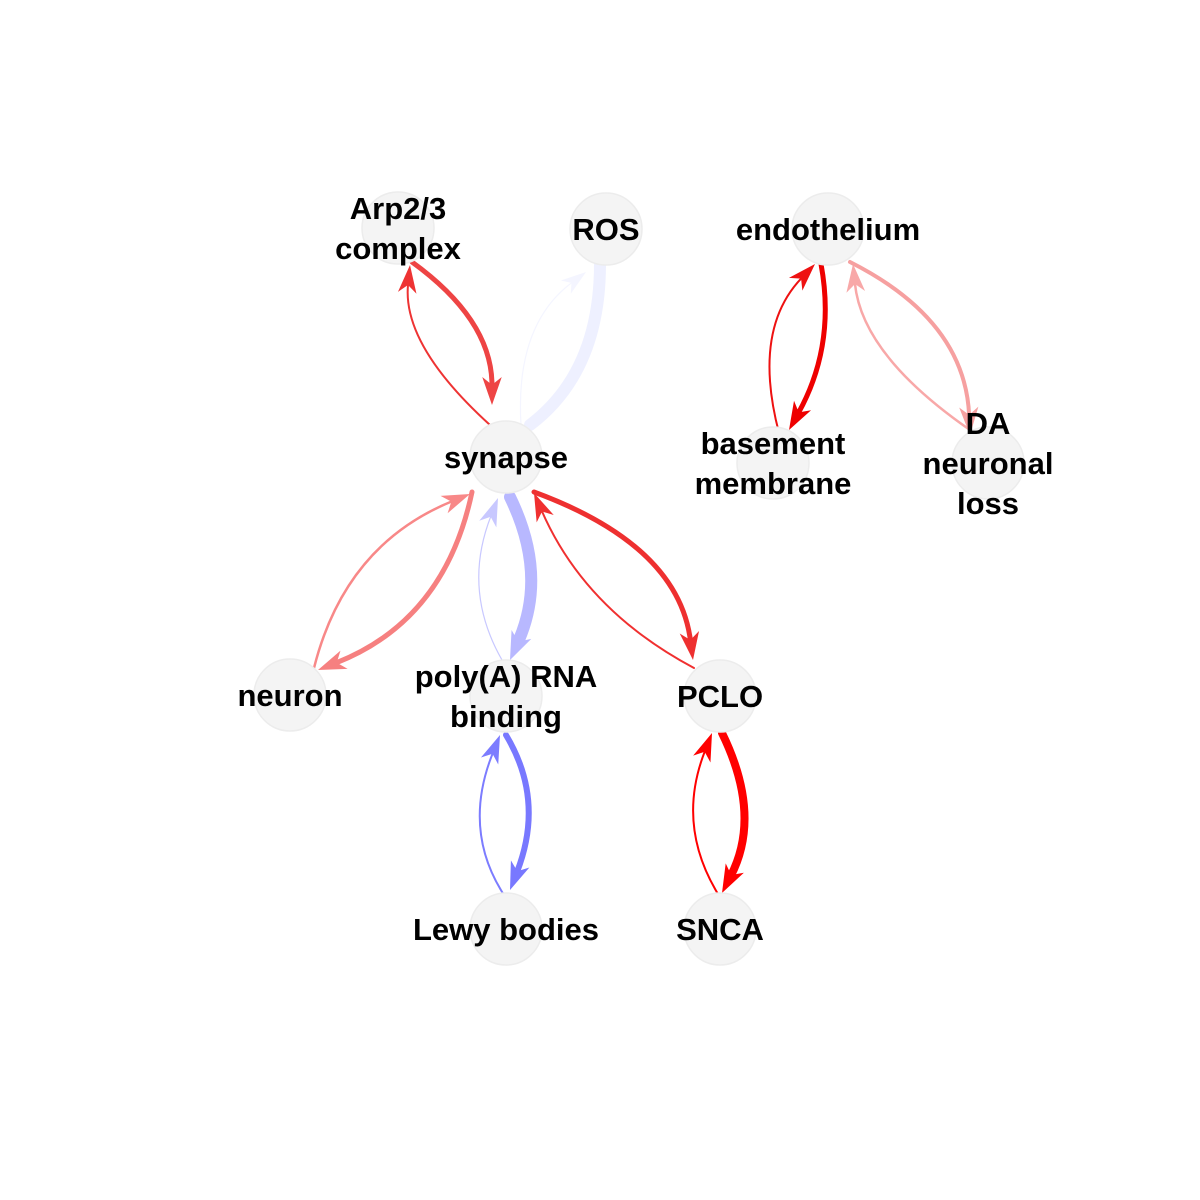  What do you see at coordinates (856, 278) in the screenshot?
I see `arrowhead-da-endo` at bounding box center [856, 278].